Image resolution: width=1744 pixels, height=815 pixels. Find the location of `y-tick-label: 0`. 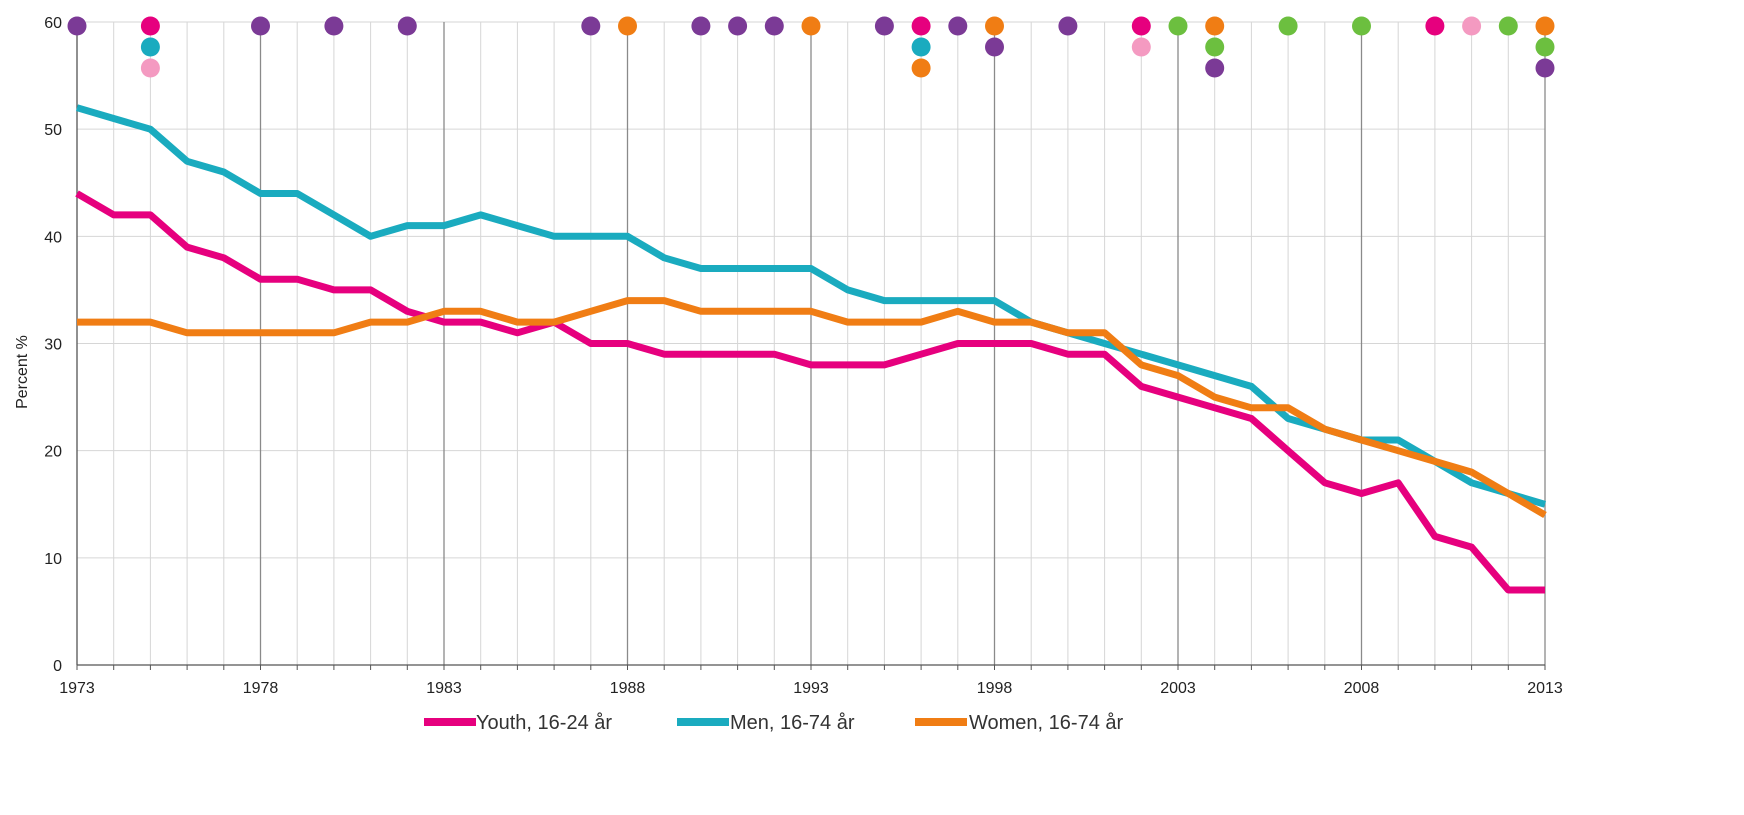

y-tick-label: 0 is located at coordinates (57, 666).